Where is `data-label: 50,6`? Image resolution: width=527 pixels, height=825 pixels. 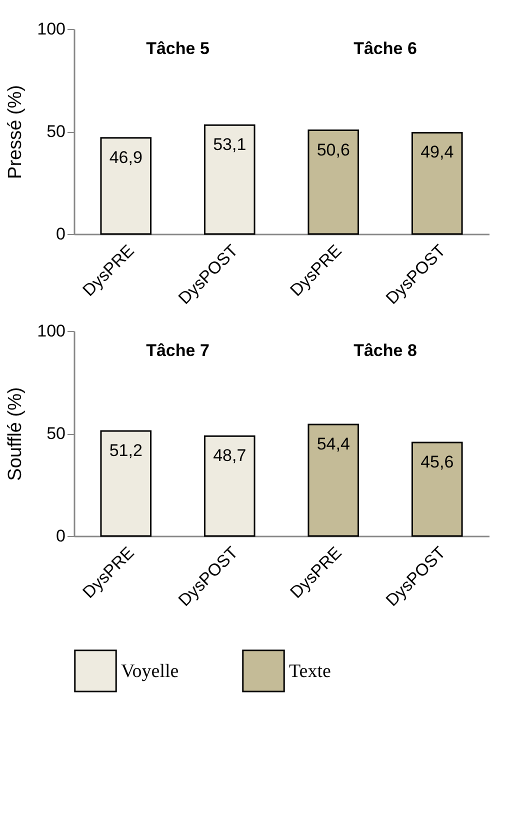
data-label: 50,6 is located at coordinates (333, 150).